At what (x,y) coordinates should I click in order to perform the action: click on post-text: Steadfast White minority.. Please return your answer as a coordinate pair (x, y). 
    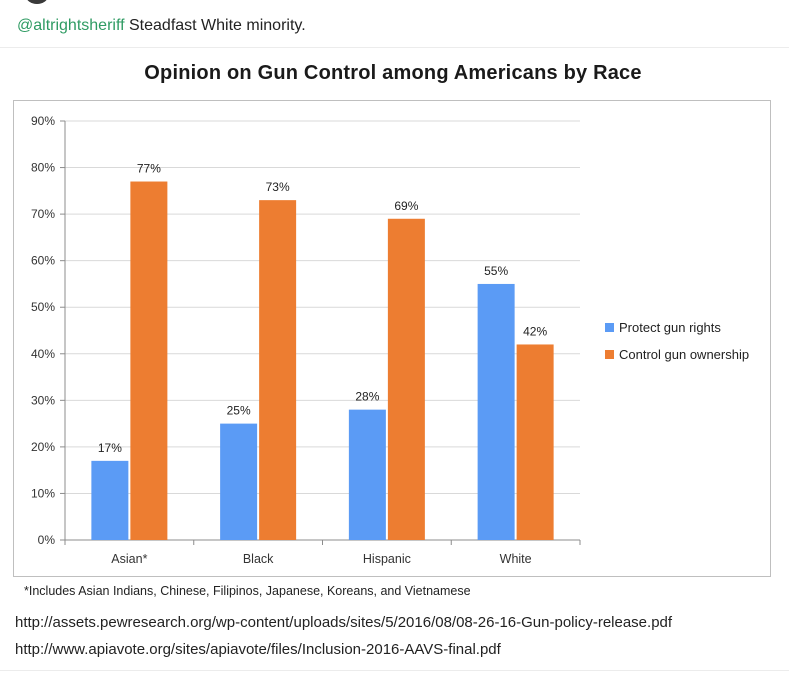
    Looking at the image, I should click on (217, 25).